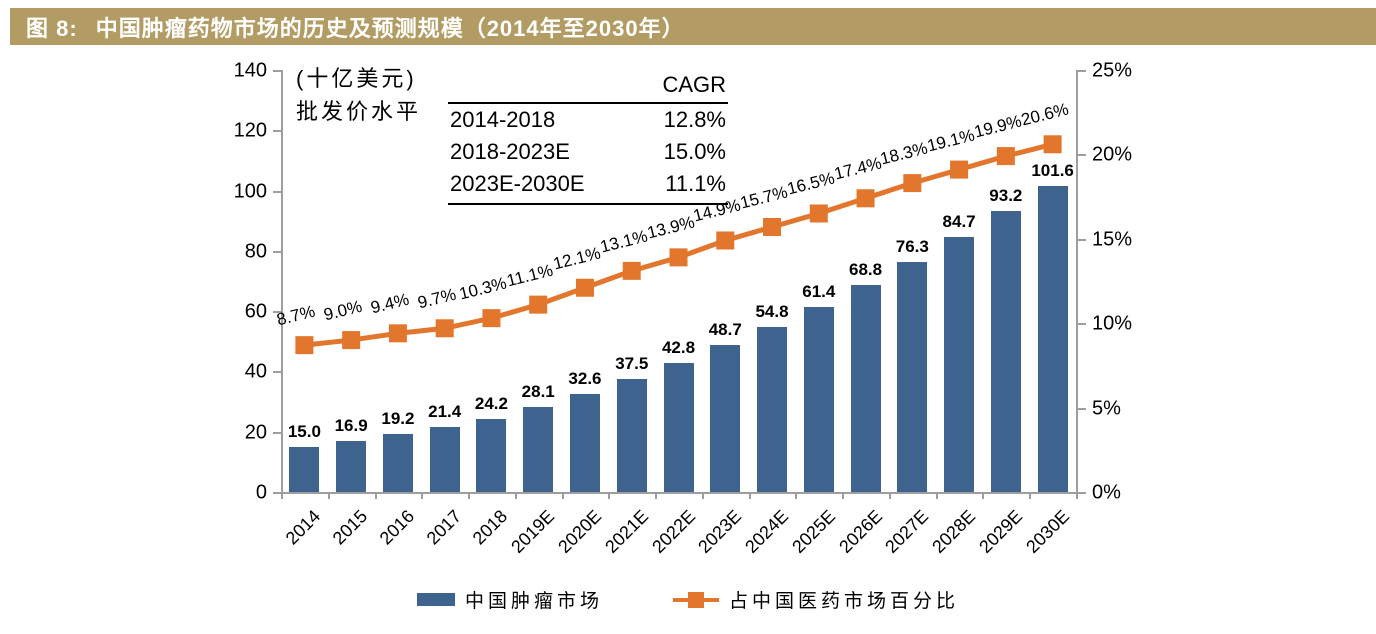  Describe the element at coordinates (725, 418) in the screenshot. I see `bar-2023E` at that location.